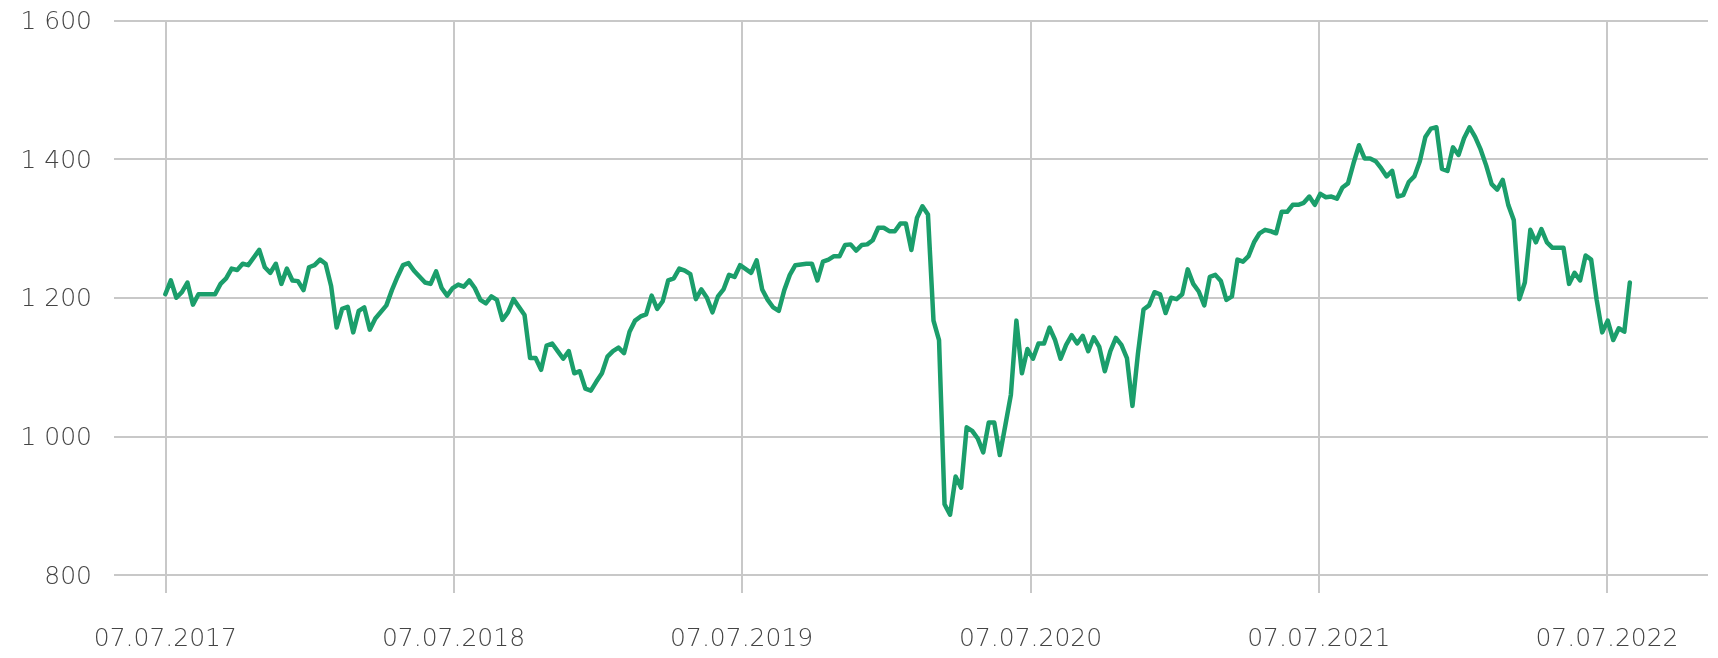  What do you see at coordinates (742, 637) in the screenshot?
I see `x-tick-label: 07.07.2019` at bounding box center [742, 637].